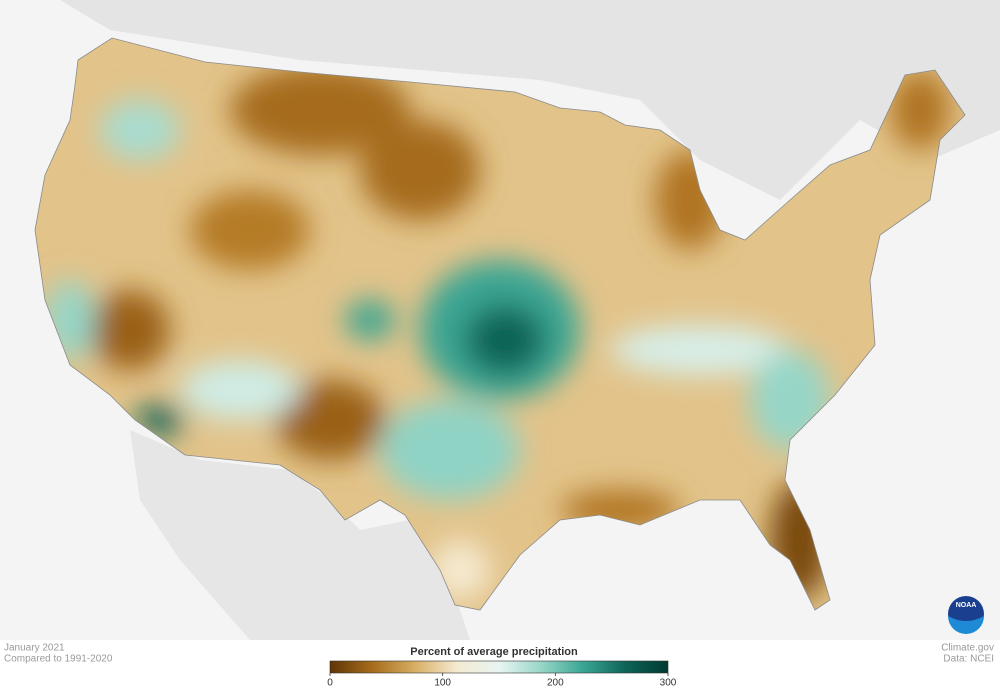 The image size is (1000, 690). What do you see at coordinates (968, 659) in the screenshot?
I see `source: Data: NCEI` at bounding box center [968, 659].